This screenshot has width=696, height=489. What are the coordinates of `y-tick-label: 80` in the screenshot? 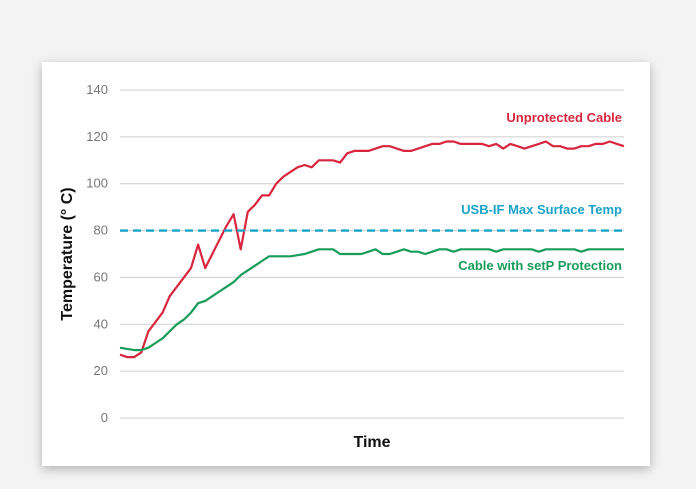 It's located at (101, 230).